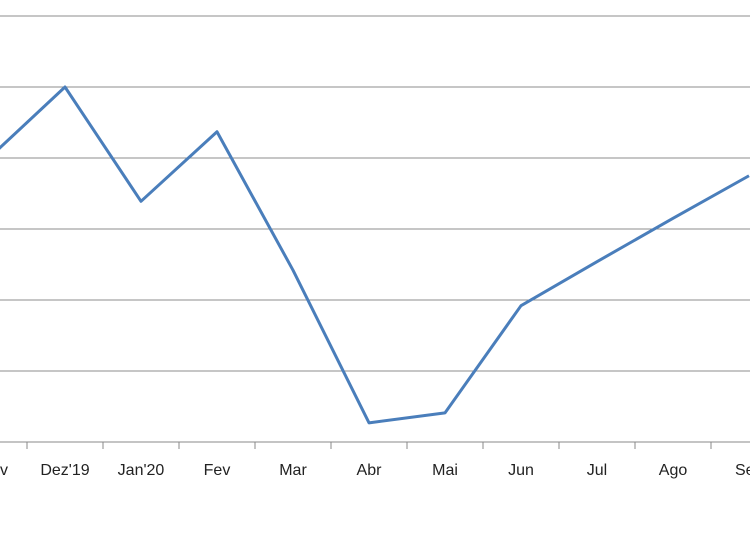 The width and height of the screenshot is (750, 536). What do you see at coordinates (217, 470) in the screenshot?
I see `x-tick-label: Fev` at bounding box center [217, 470].